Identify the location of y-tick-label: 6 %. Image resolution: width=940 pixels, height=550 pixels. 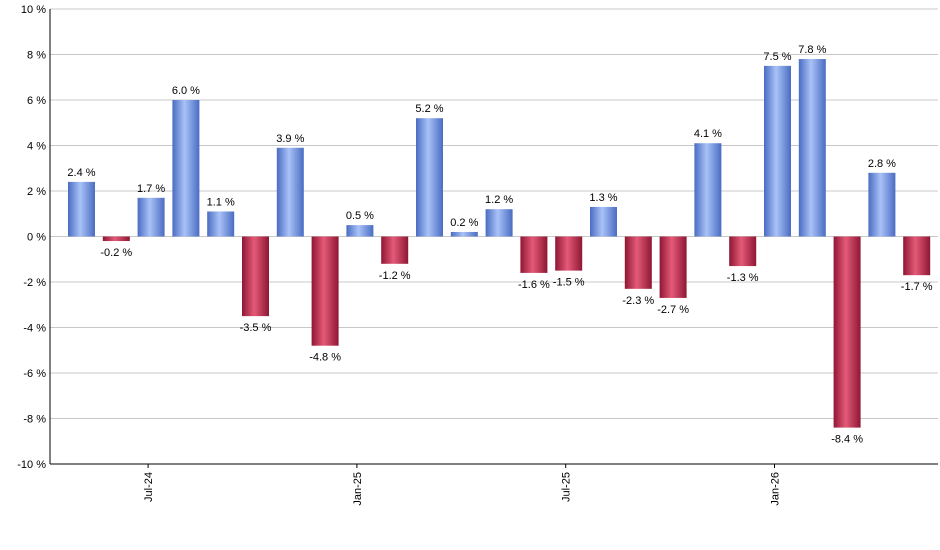
(36, 101).